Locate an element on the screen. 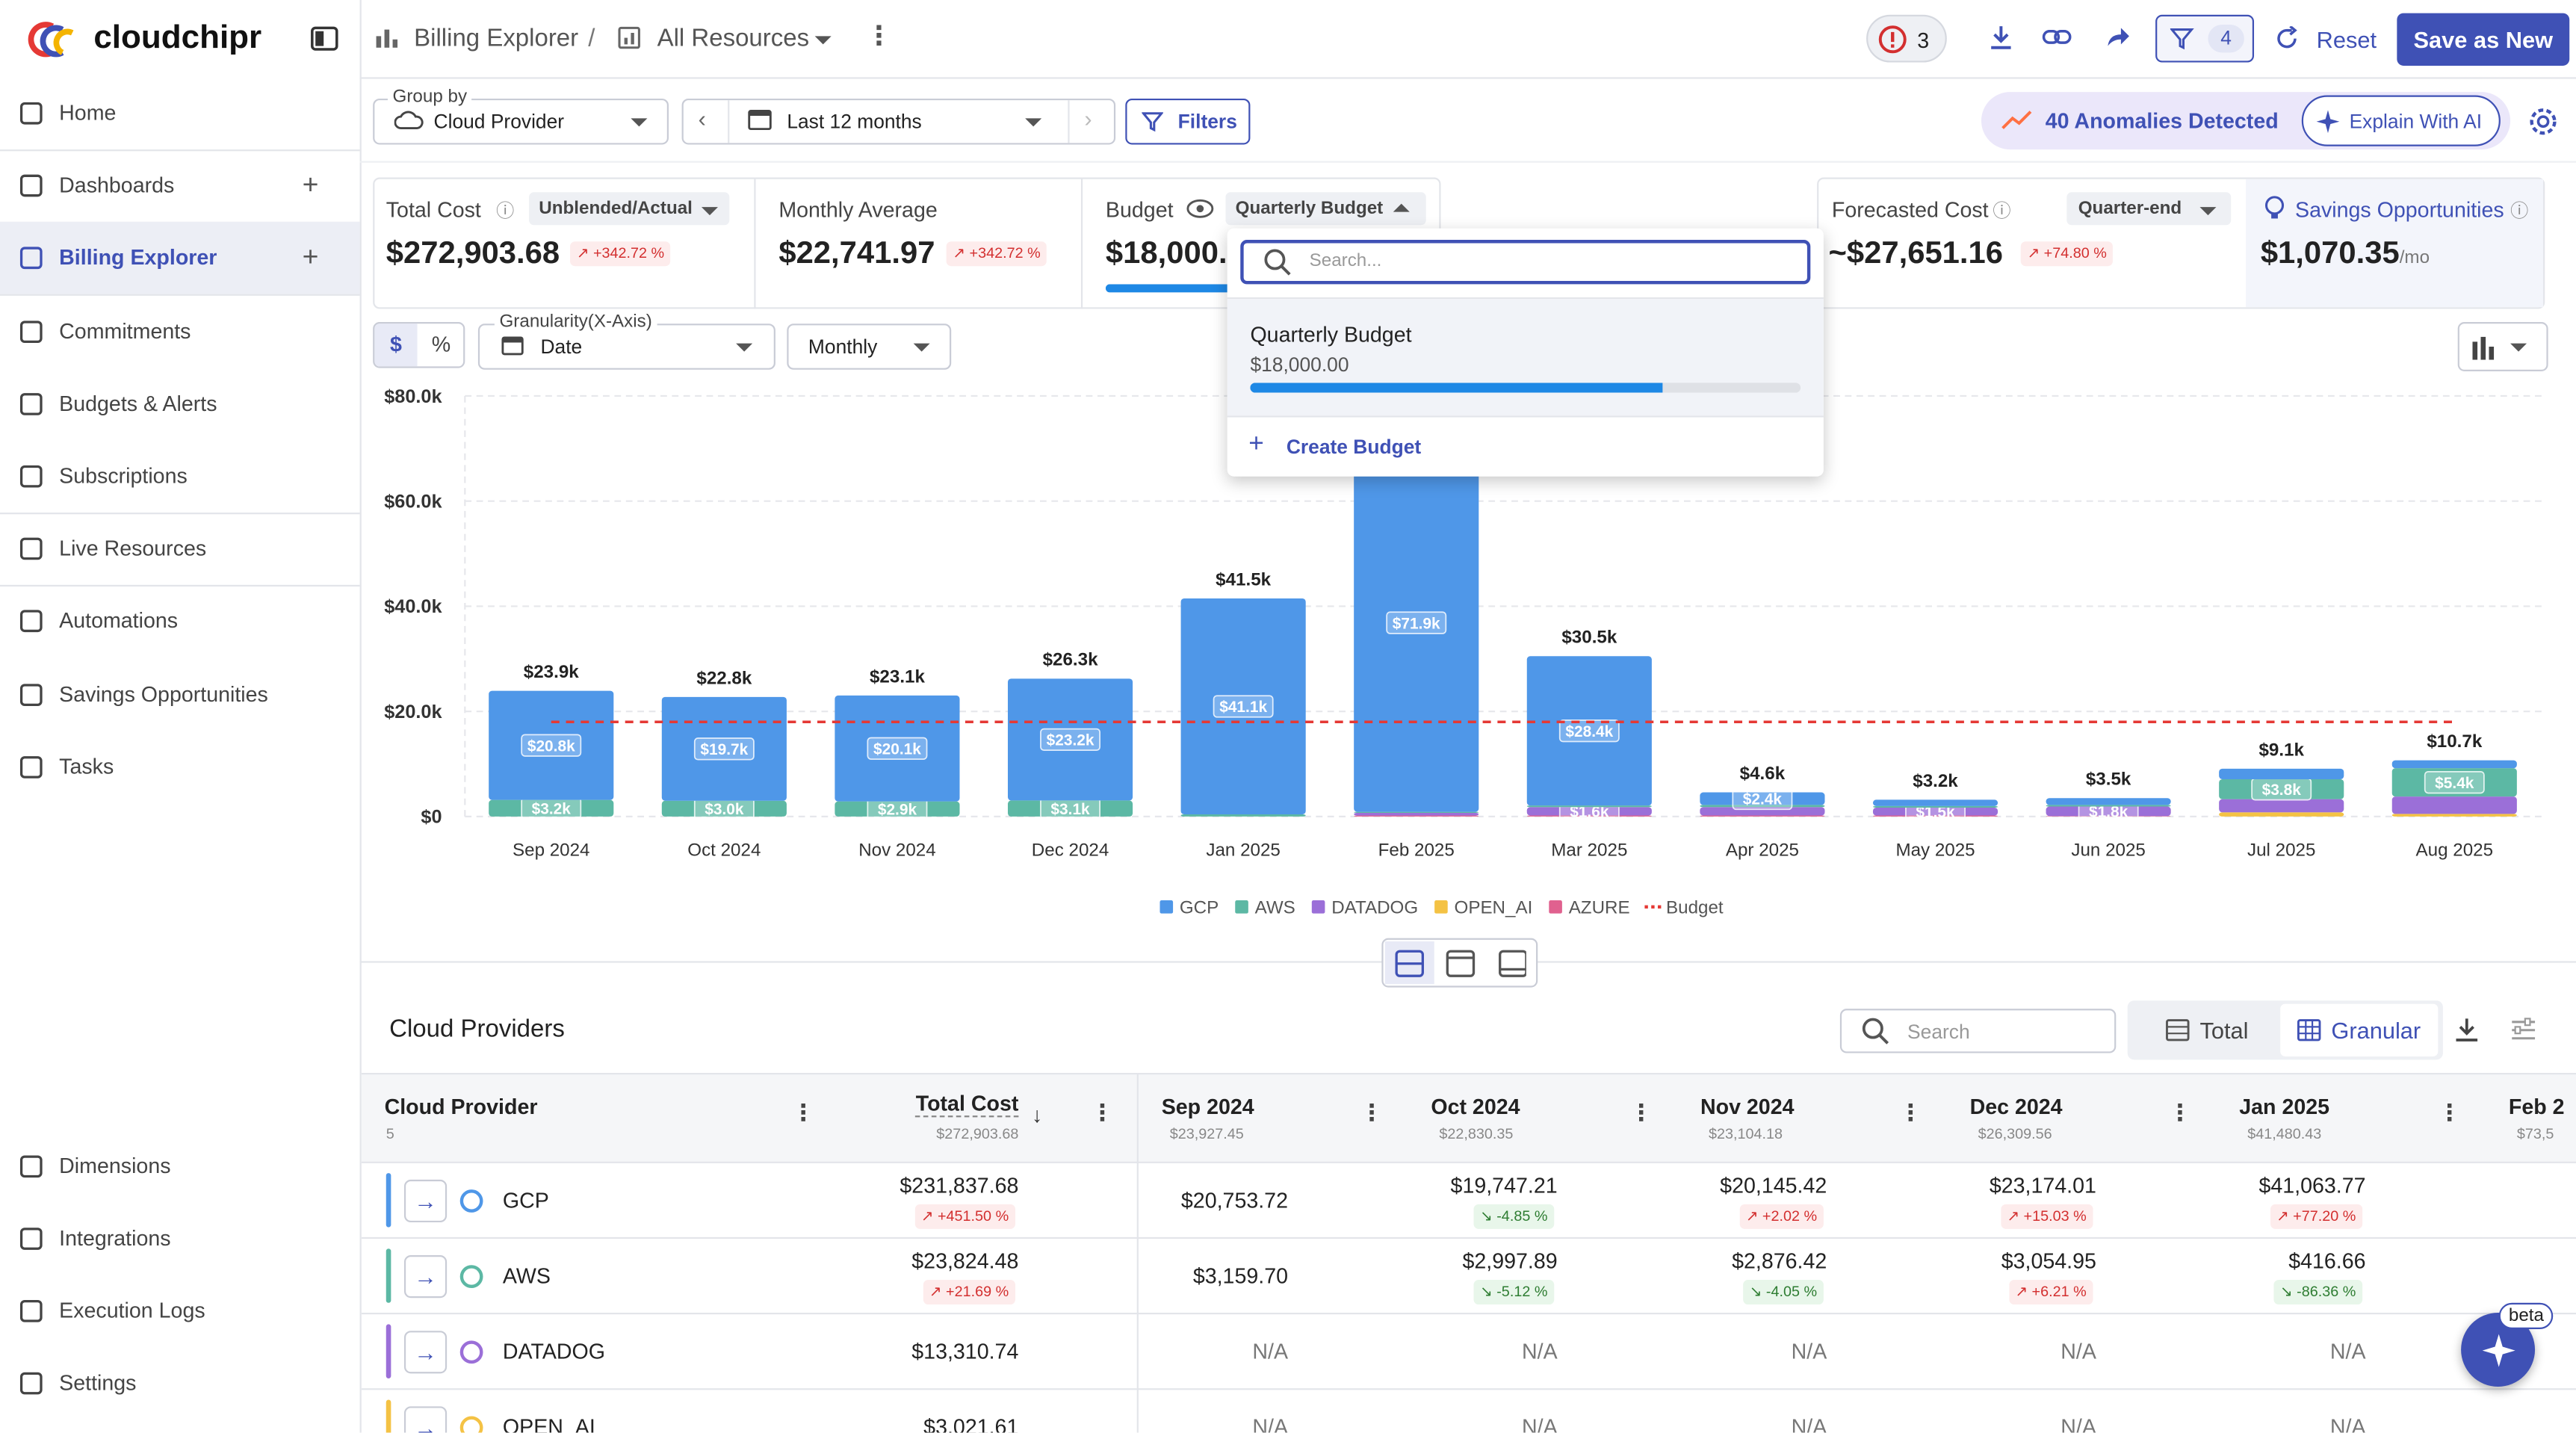  prev-button: ‹ is located at coordinates (702, 118).